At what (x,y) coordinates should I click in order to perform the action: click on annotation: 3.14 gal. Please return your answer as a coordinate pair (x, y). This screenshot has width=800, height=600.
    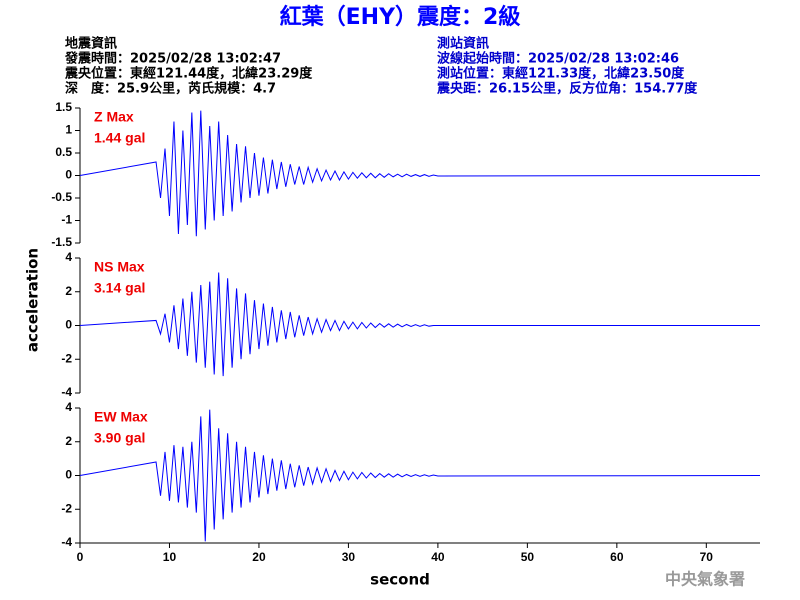
    Looking at the image, I should click on (119, 288).